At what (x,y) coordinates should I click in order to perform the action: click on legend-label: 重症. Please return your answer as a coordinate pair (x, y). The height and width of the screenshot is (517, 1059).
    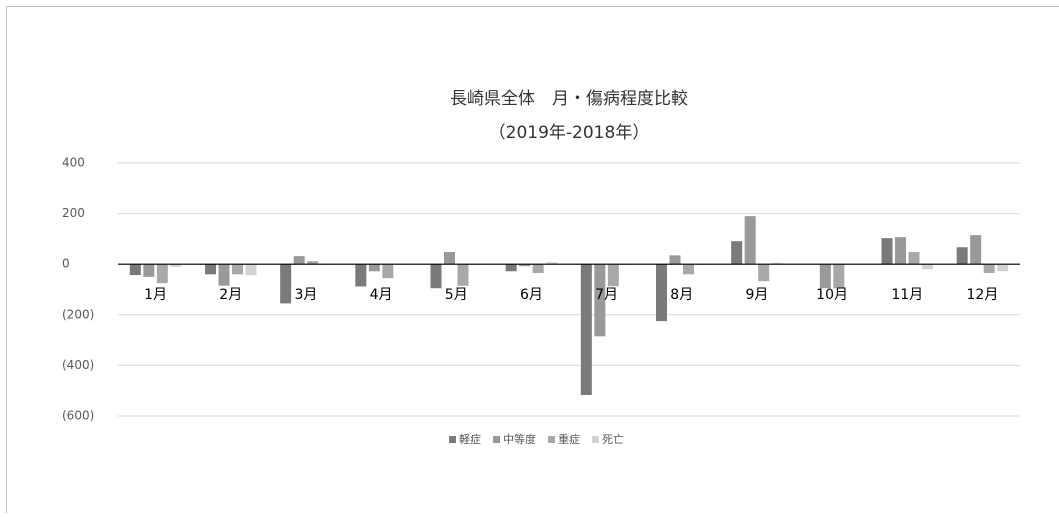
    Looking at the image, I should click on (569, 439).